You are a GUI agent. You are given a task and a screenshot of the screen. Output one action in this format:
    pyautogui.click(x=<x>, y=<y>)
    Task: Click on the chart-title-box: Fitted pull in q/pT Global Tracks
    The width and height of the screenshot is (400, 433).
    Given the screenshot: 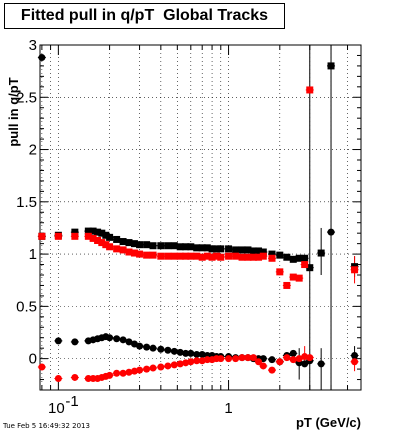 What is the action you would take?
    pyautogui.click(x=144, y=16)
    